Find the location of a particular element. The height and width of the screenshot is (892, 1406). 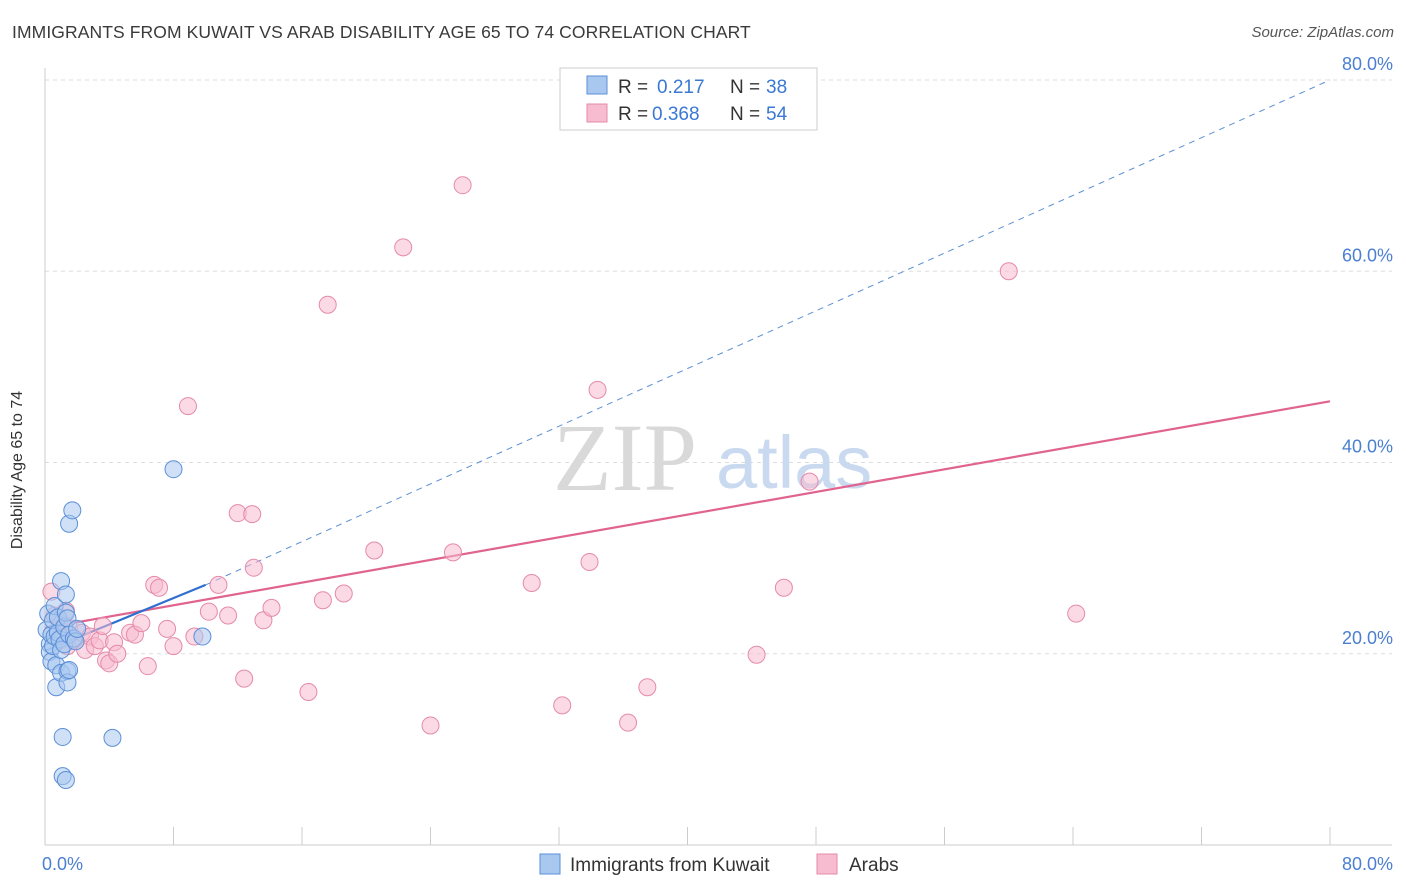

y-tick-label: 60.0% is located at coordinates (1367, 255).